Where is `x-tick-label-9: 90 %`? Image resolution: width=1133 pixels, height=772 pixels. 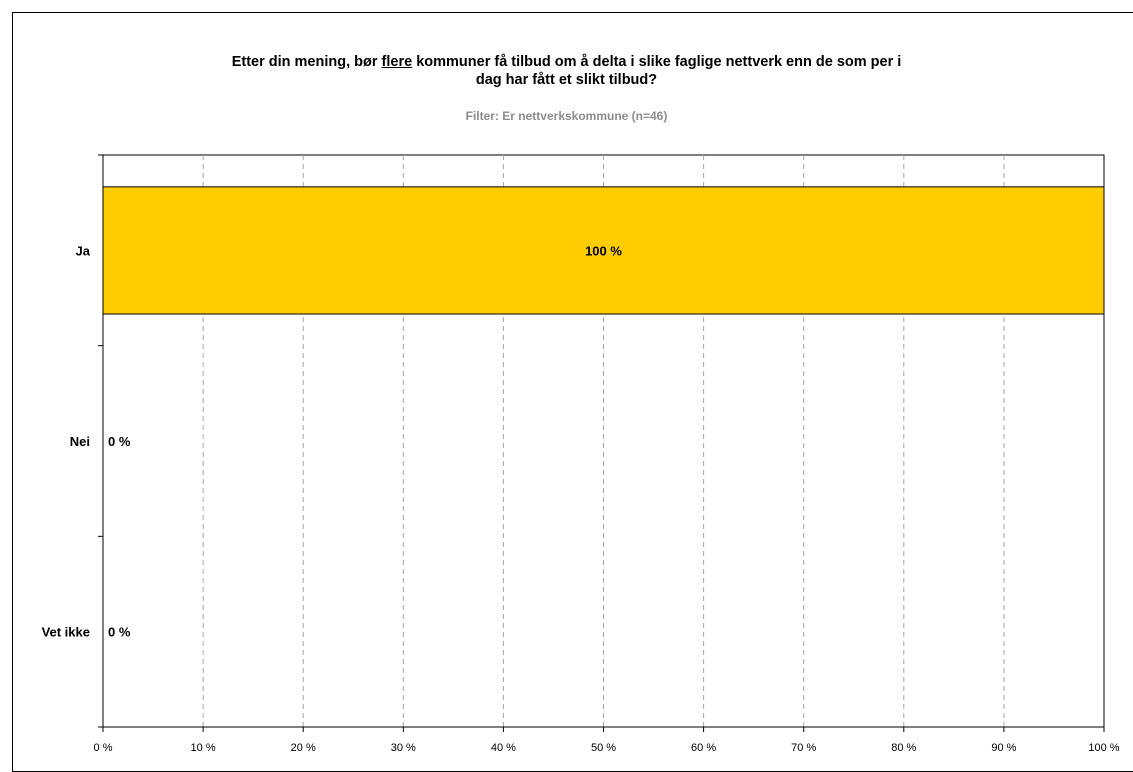
x-tick-label-9: 90 % is located at coordinates (1003, 748).